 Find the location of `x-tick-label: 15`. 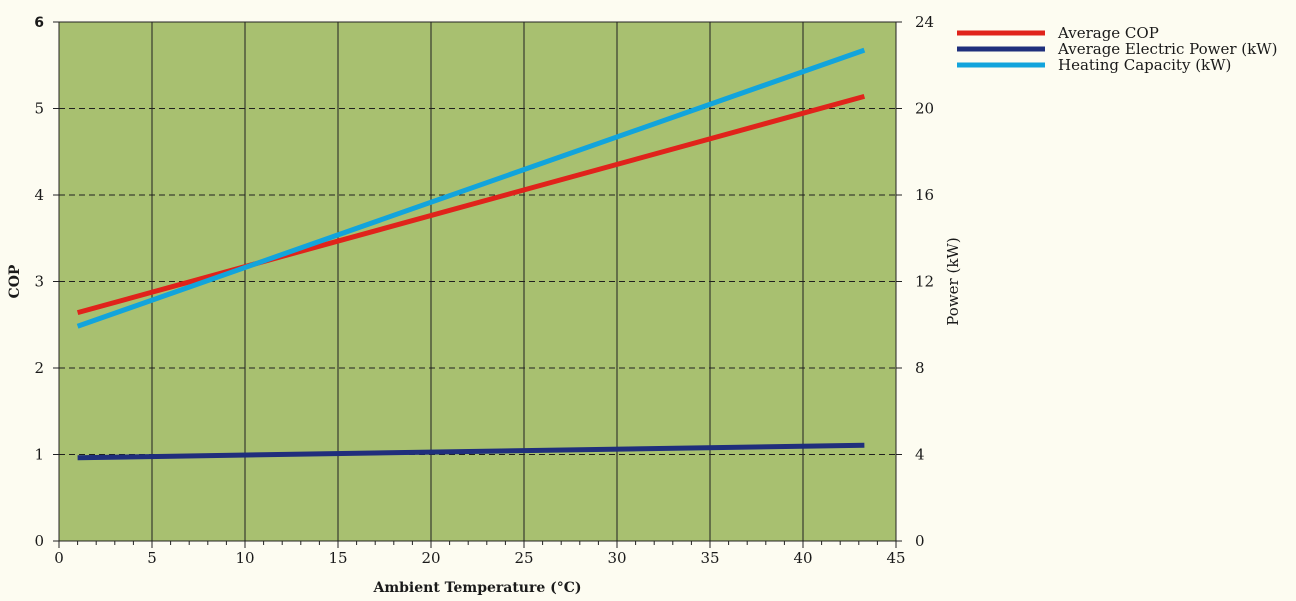

x-tick-label: 15 is located at coordinates (337, 558).